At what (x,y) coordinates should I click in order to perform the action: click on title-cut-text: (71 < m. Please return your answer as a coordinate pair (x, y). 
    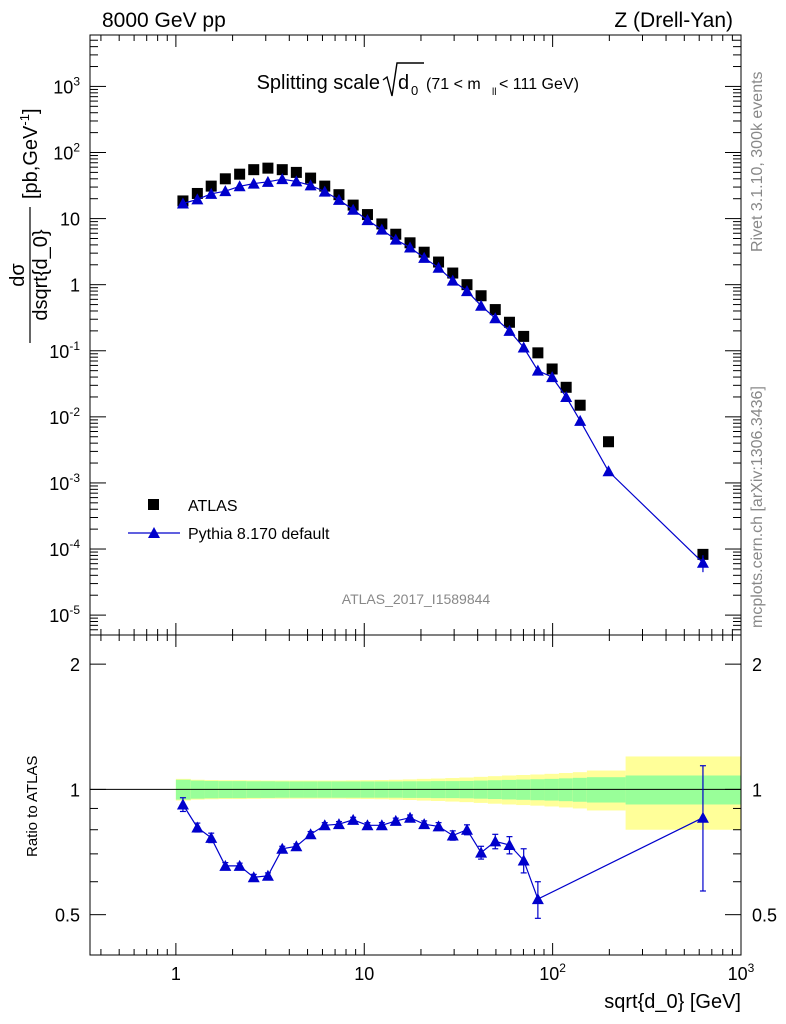
    Looking at the image, I should click on (453, 84).